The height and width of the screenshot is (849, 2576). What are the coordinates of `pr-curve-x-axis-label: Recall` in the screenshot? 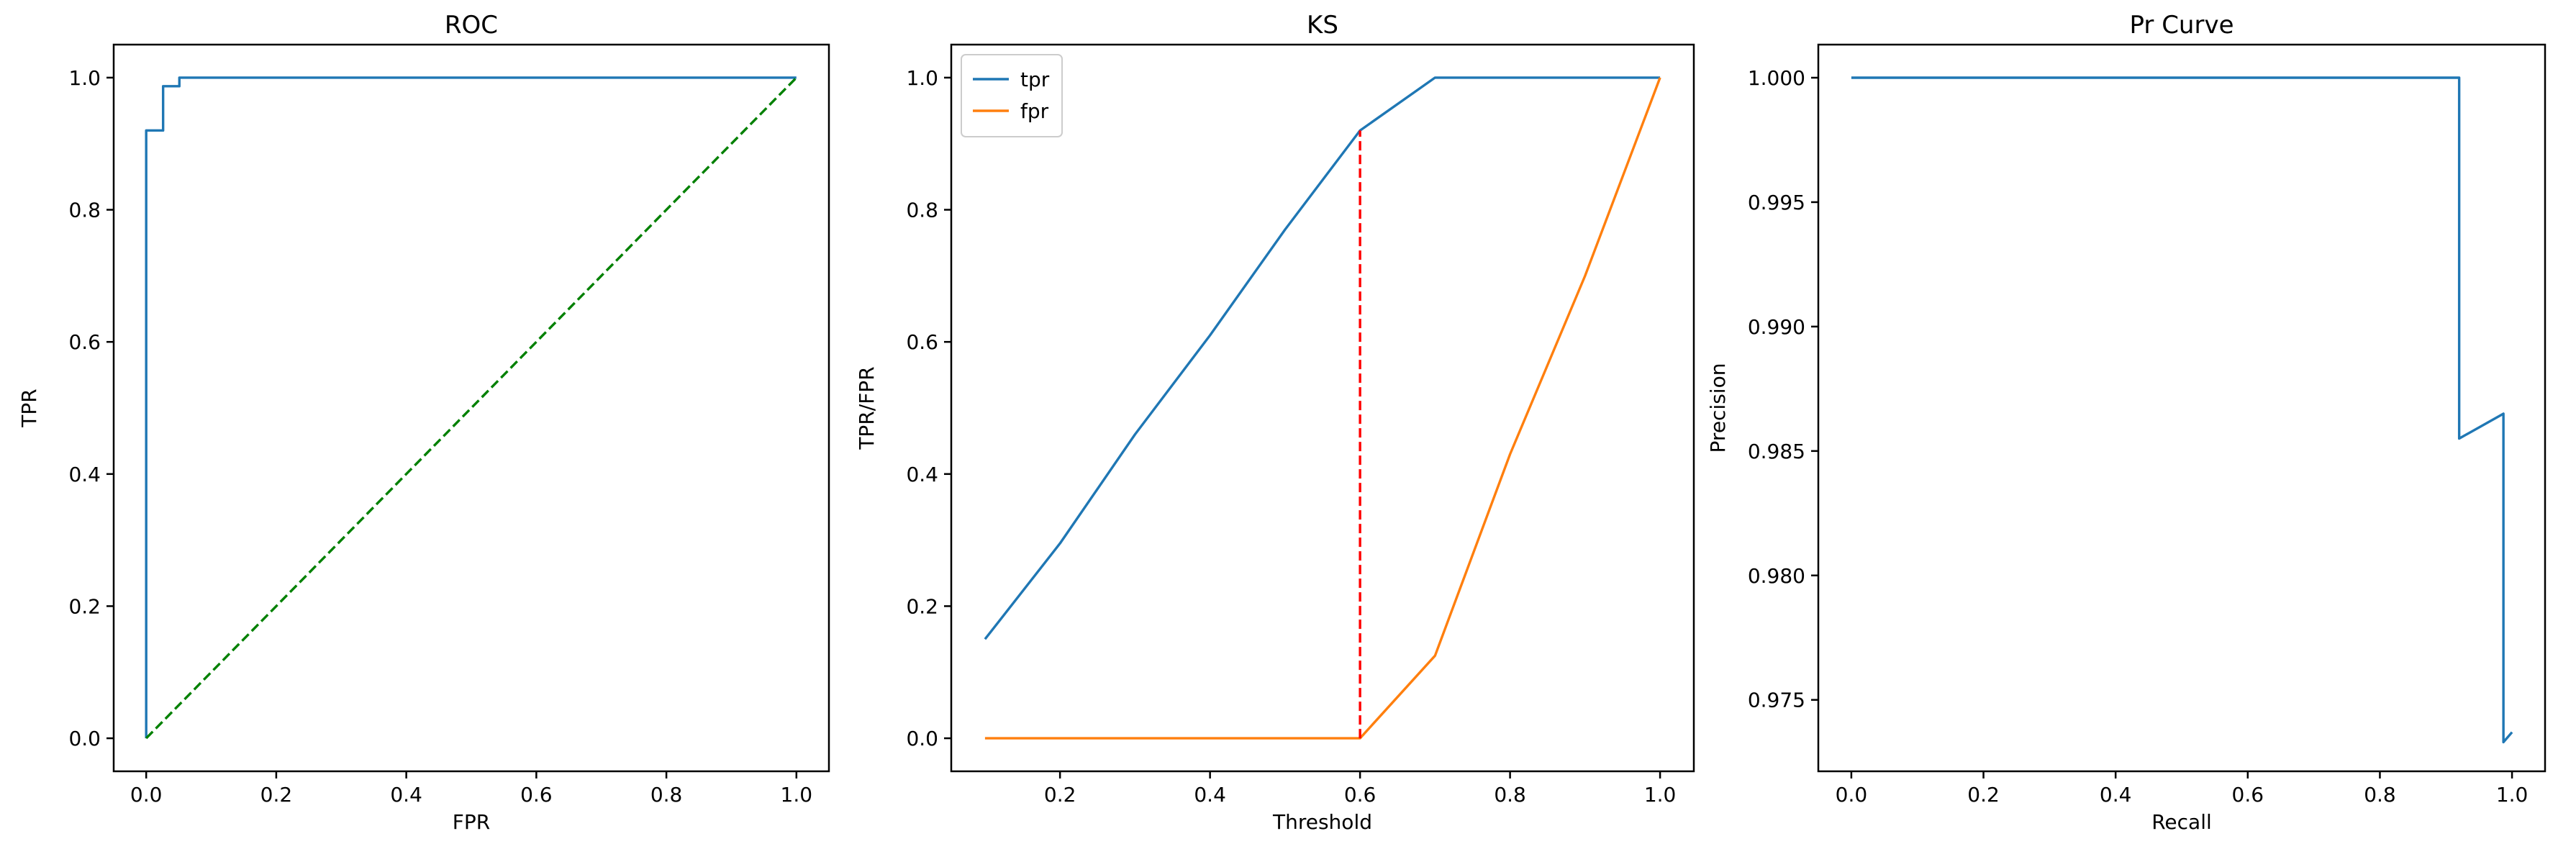 It's located at (2181, 822).